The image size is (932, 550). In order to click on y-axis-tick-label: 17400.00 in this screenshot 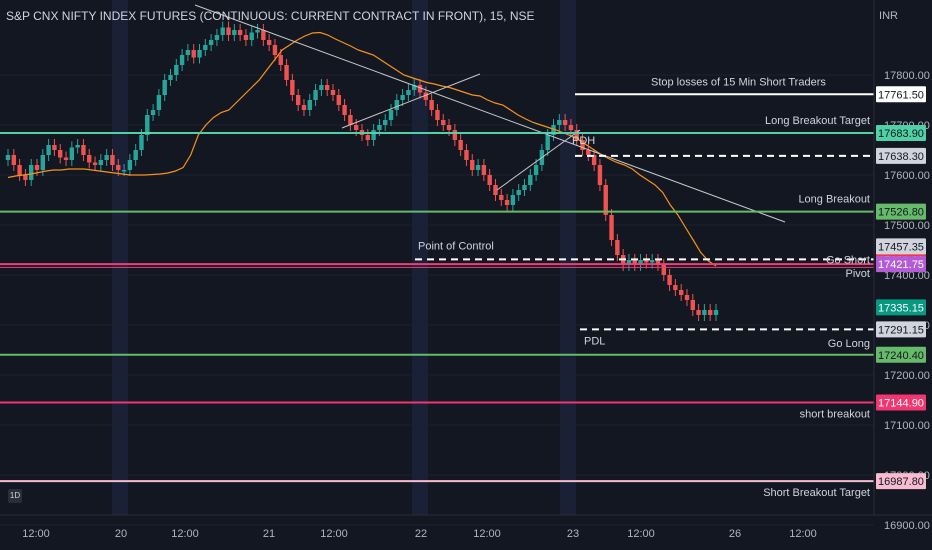, I will do `click(907, 276)`.